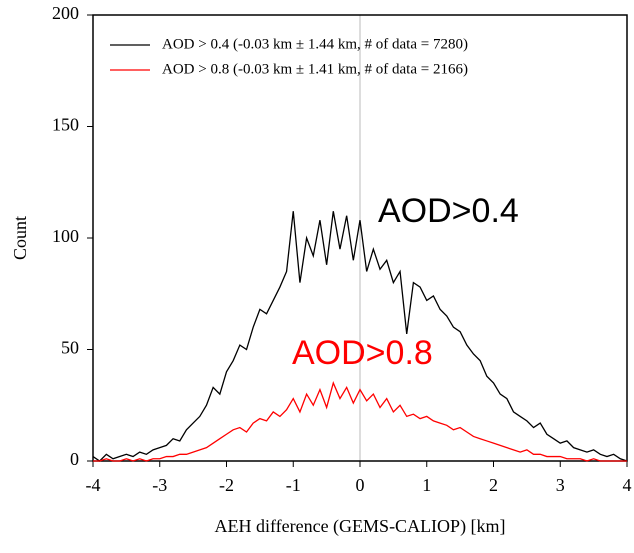  Describe the element at coordinates (493, 485) in the screenshot. I see `x-tick-label: 2` at that location.